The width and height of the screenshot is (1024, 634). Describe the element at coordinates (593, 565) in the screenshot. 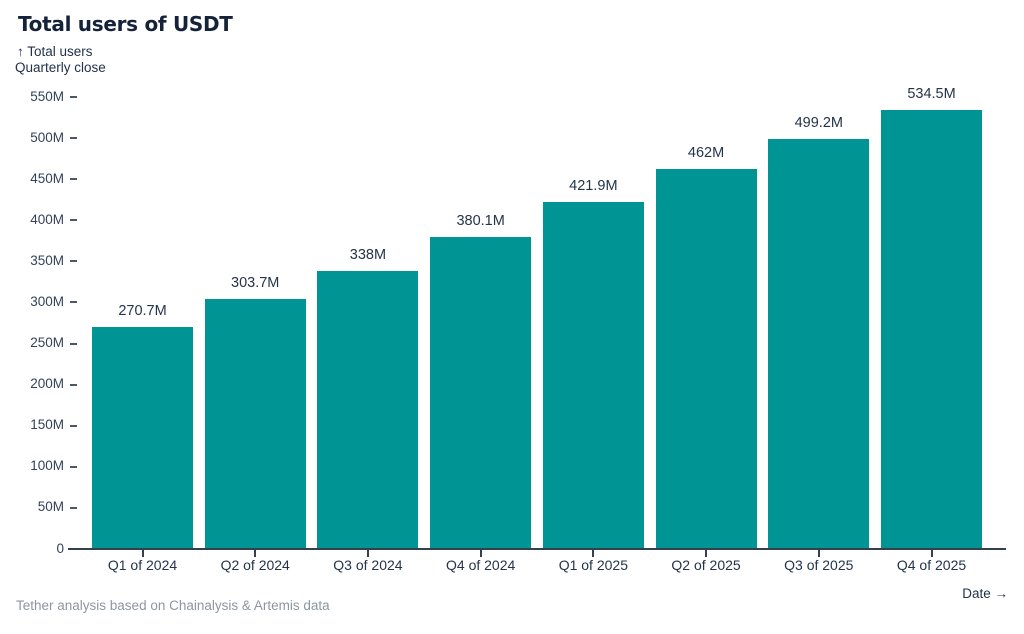

I see `x-axis-tick-label: Q1 of 2025` at that location.